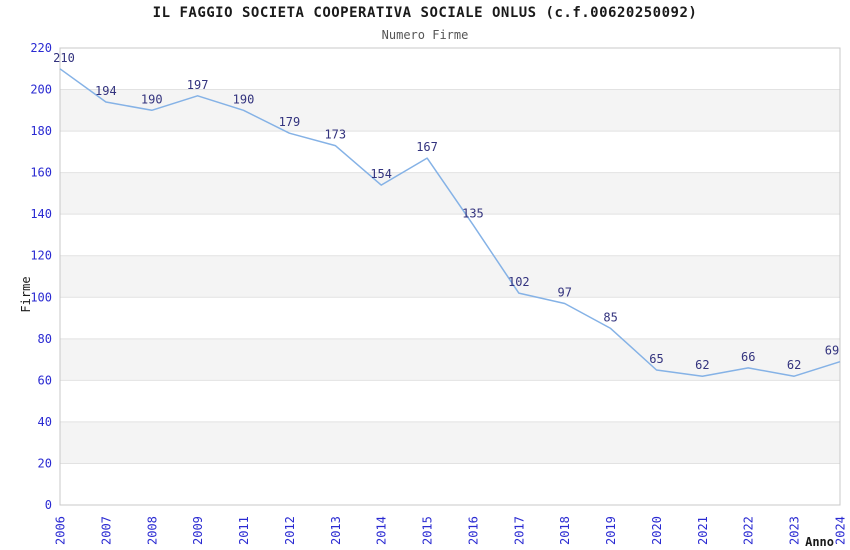 The height and width of the screenshot is (550, 850). What do you see at coordinates (41, 297) in the screenshot?
I see `y-tick-label: 100` at bounding box center [41, 297].